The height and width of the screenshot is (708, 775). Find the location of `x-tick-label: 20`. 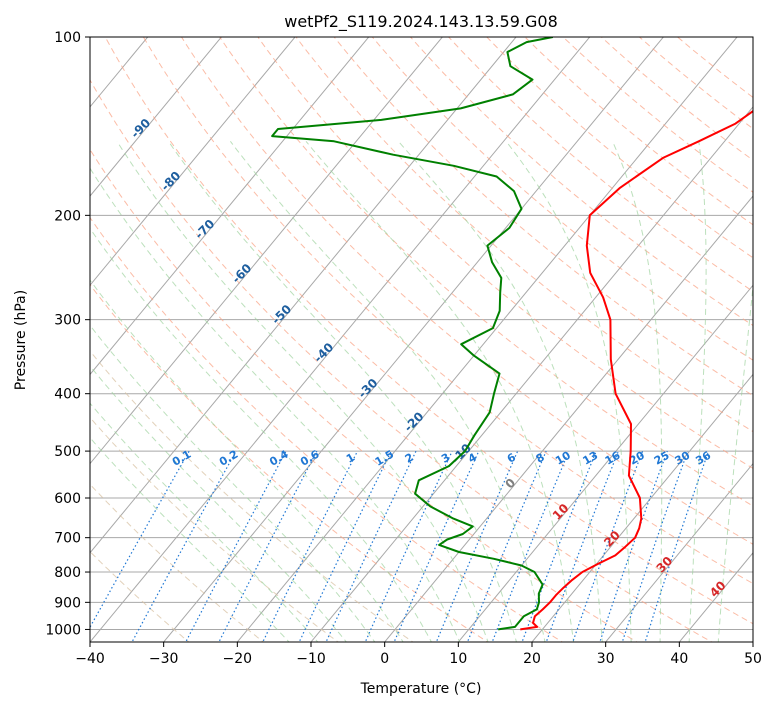

x-tick-label: 20 is located at coordinates (532, 659).